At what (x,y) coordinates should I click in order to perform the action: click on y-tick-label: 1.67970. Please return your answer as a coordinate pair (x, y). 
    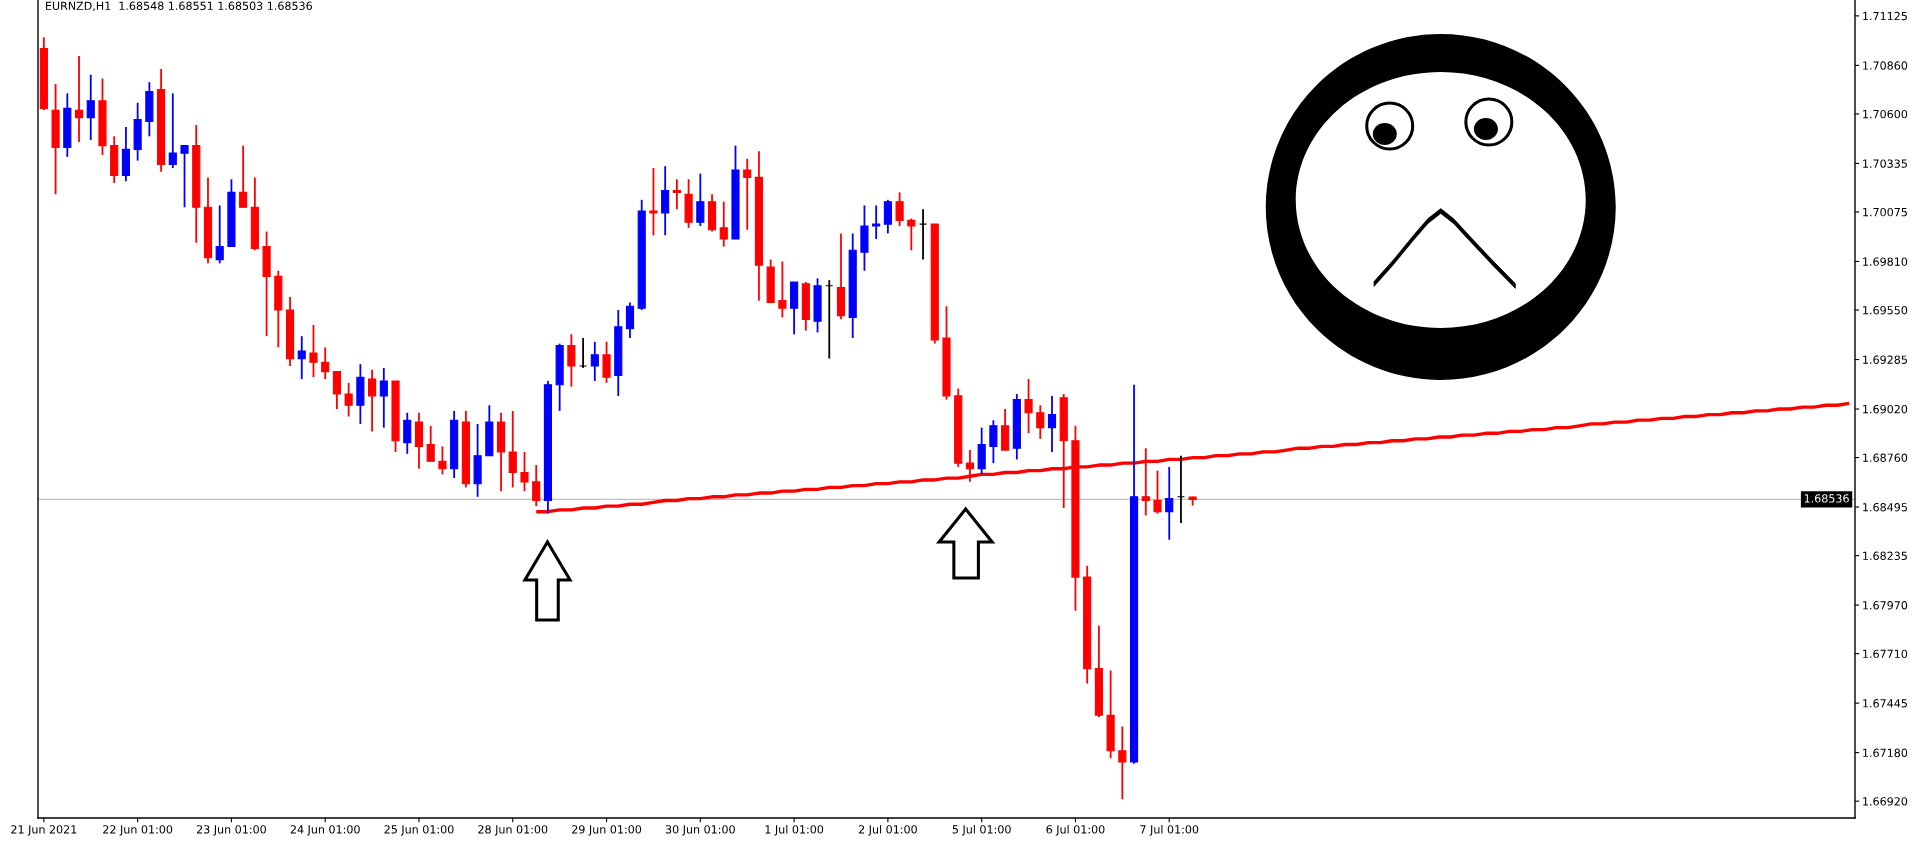
    Looking at the image, I should click on (1885, 605).